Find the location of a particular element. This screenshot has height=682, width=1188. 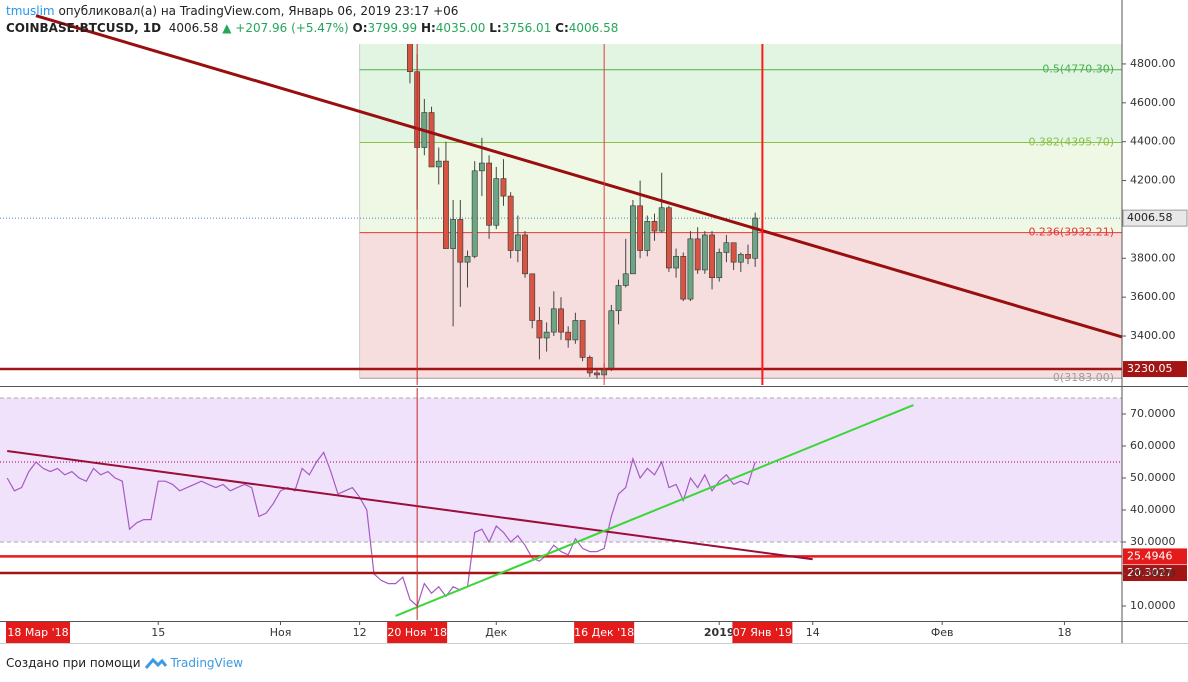

y-tick-label: 60.0000 is located at coordinates (1153, 445).